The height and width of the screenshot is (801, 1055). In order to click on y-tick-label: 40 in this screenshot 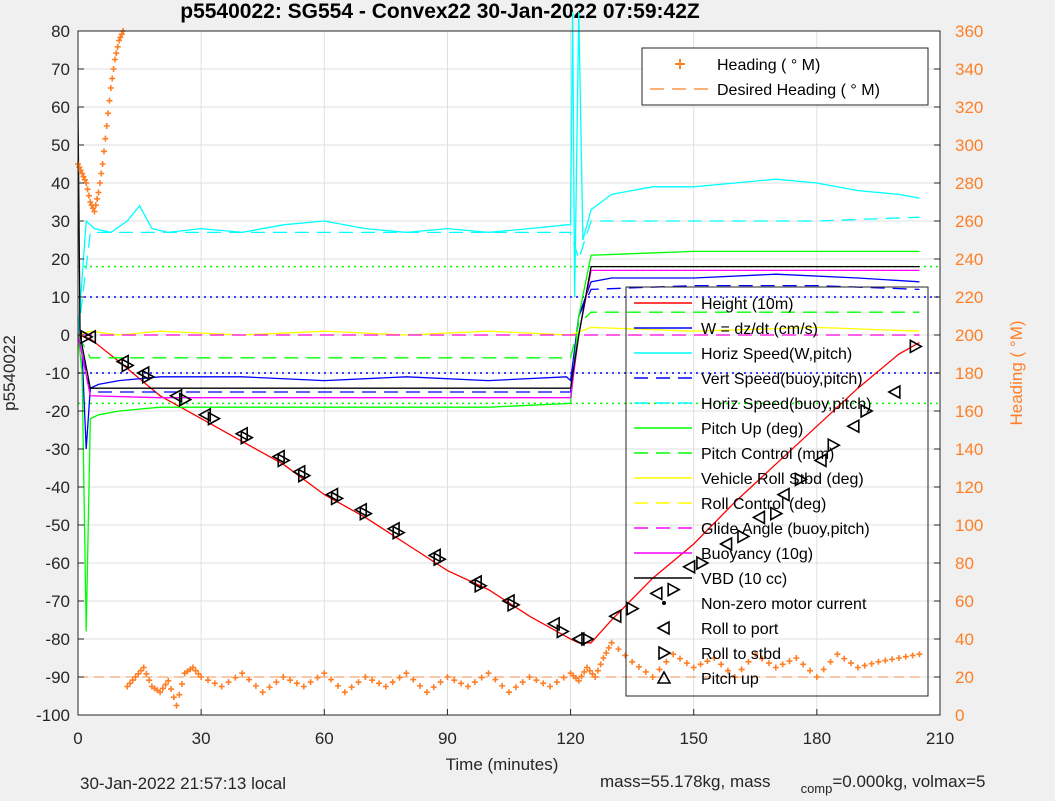, I will do `click(60, 183)`.